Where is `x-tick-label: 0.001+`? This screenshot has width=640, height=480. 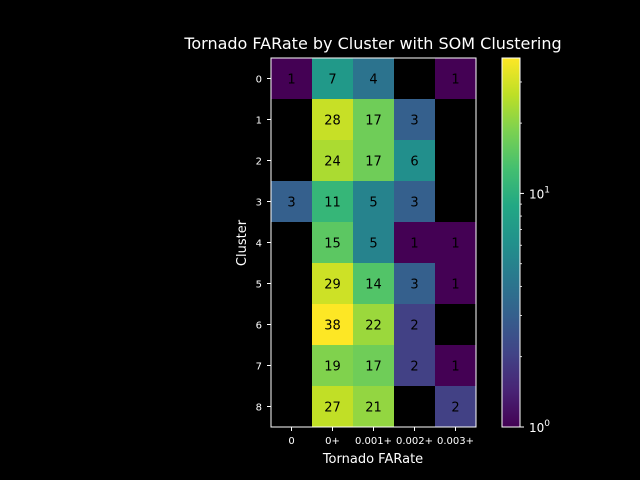
x-tick-label: 0.001+ is located at coordinates (373, 441).